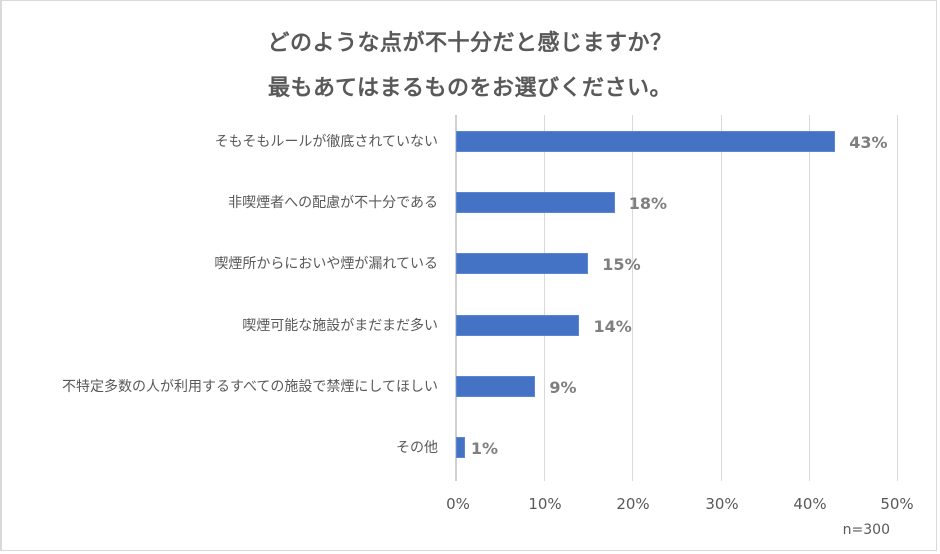 The height and width of the screenshot is (554, 940). I want to click on x-tick-label: 40%, so click(810, 504).